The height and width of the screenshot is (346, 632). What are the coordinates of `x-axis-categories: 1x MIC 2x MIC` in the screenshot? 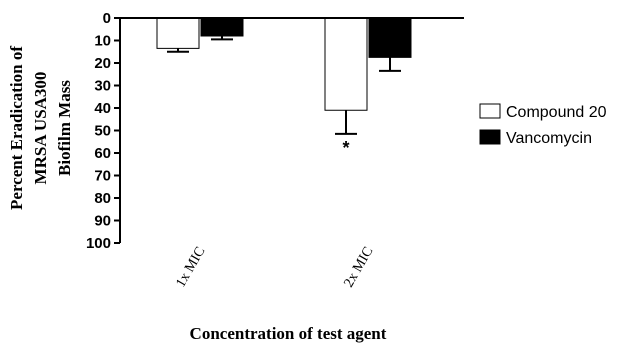 It's located at (274, 268).